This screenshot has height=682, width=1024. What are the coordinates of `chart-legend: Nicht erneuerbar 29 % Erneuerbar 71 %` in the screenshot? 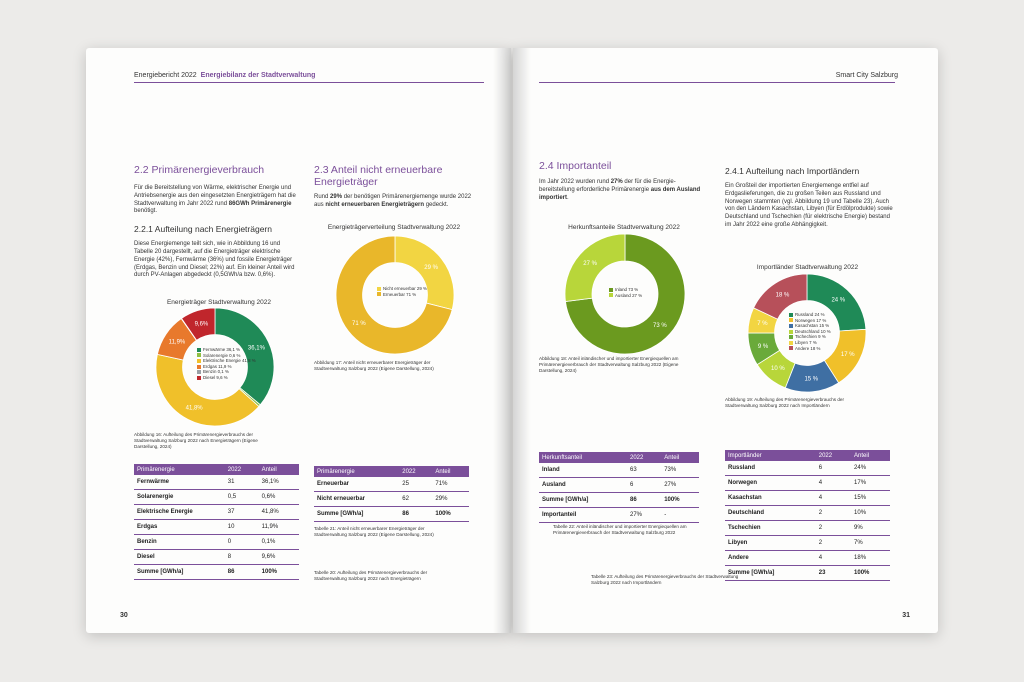 It's located at (402, 291).